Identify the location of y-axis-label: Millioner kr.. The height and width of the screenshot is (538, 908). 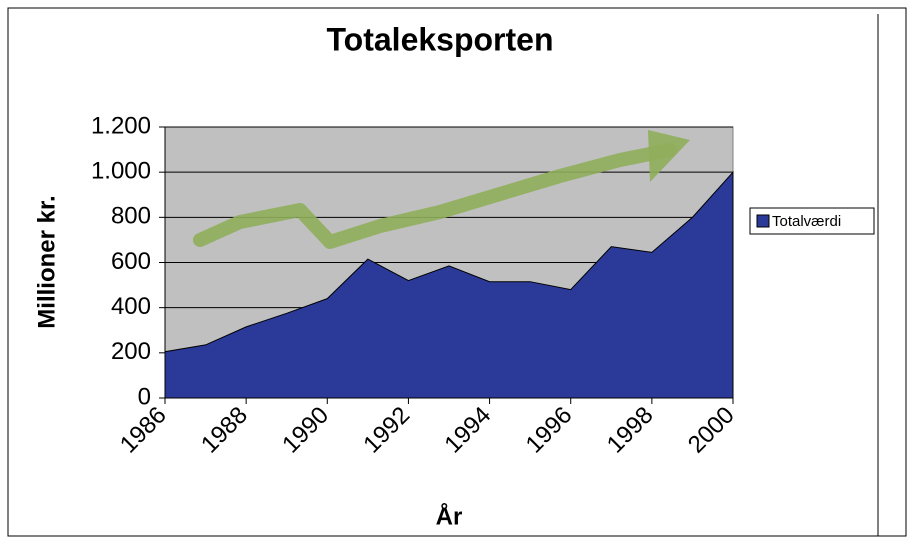
(46, 261).